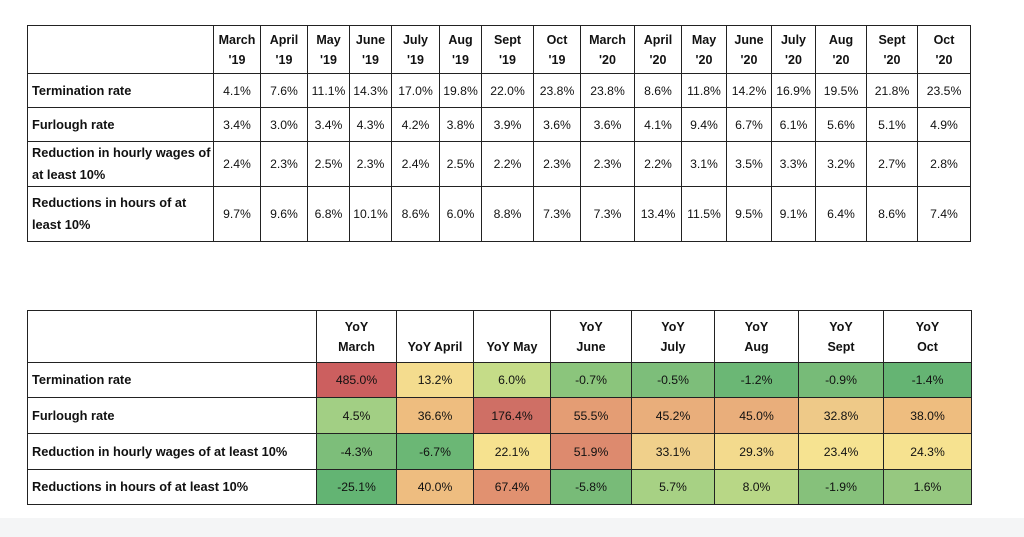  Describe the element at coordinates (673, 451) in the screenshot. I see `value-cell: 33.1%` at that location.